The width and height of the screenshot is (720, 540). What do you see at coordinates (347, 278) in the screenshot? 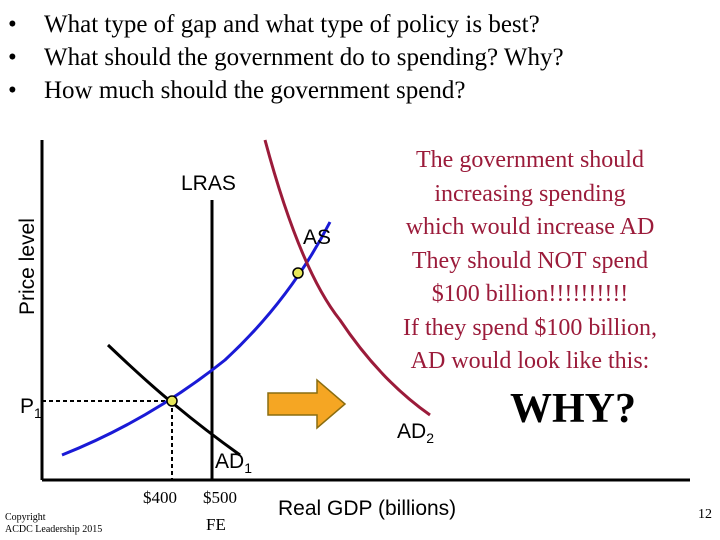
I see `ad2-curve` at bounding box center [347, 278].